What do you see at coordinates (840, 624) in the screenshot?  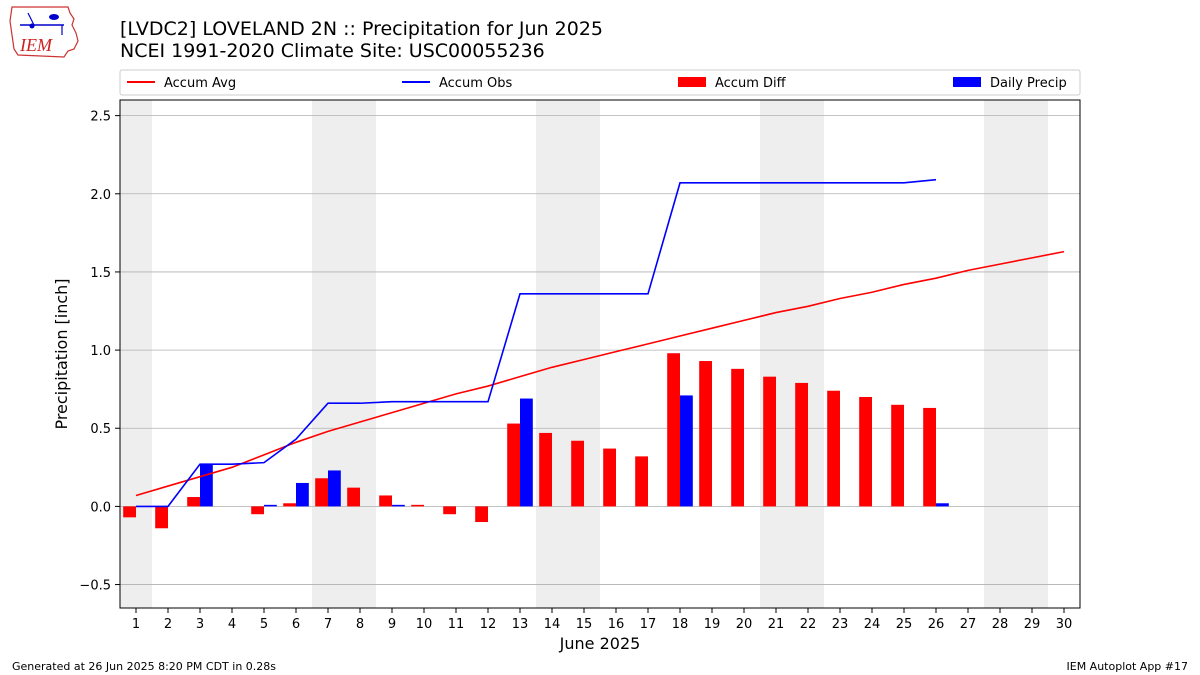 I see `x-tick-label: 23` at bounding box center [840, 624].